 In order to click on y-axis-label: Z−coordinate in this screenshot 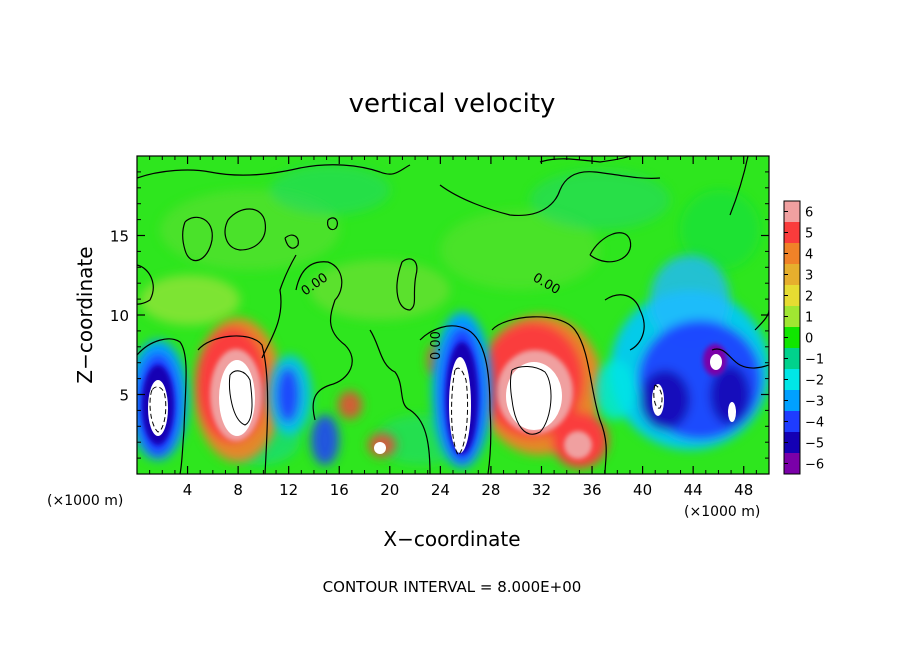, I will do `click(85, 314)`.